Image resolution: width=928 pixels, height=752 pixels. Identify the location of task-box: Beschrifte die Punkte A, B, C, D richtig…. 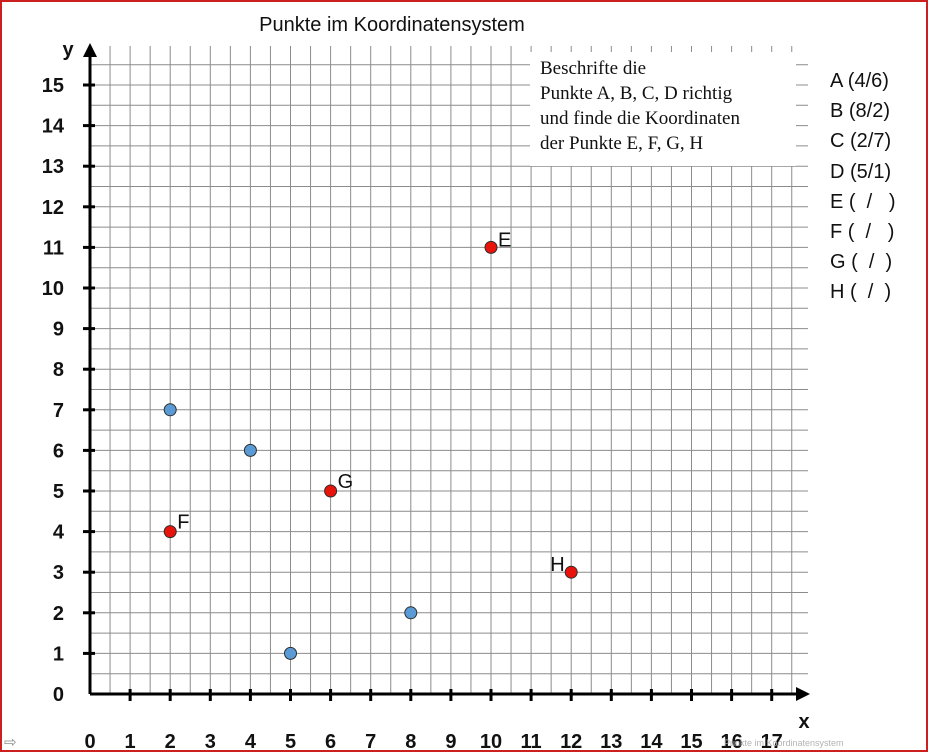
(663, 109).